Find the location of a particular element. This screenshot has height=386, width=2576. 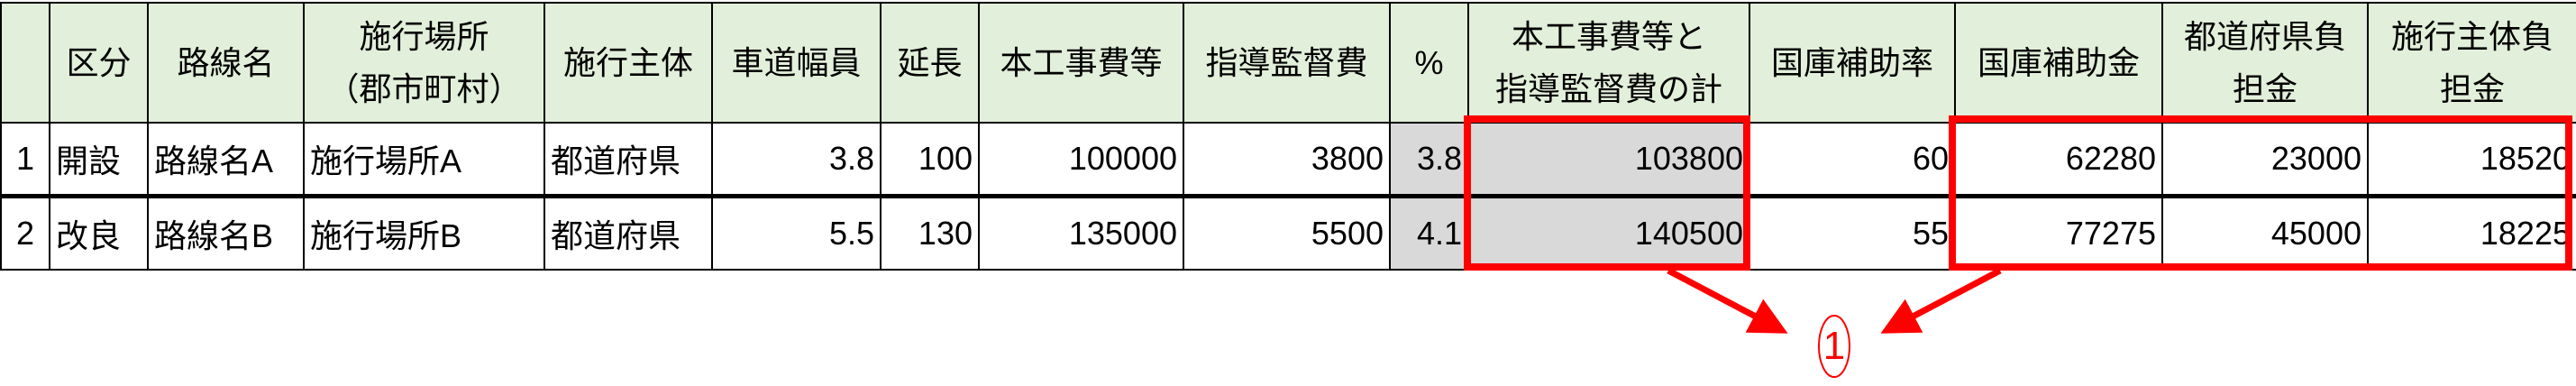

arrow-right is located at coordinates (1941, 300).